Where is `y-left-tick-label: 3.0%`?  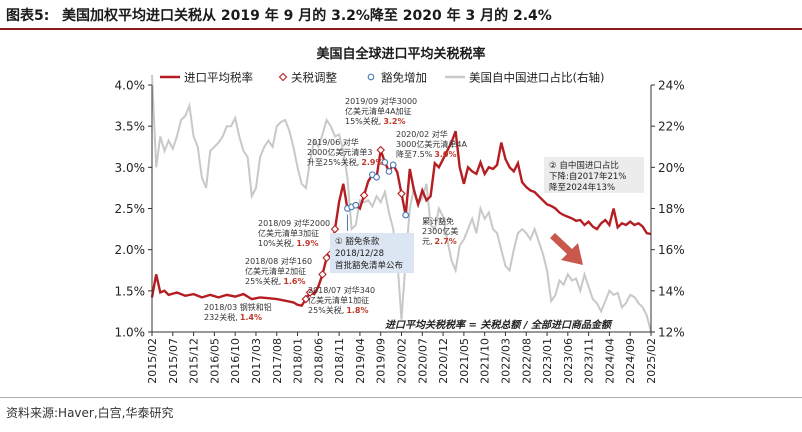 y-left-tick-label: 3.0% is located at coordinates (130, 168).